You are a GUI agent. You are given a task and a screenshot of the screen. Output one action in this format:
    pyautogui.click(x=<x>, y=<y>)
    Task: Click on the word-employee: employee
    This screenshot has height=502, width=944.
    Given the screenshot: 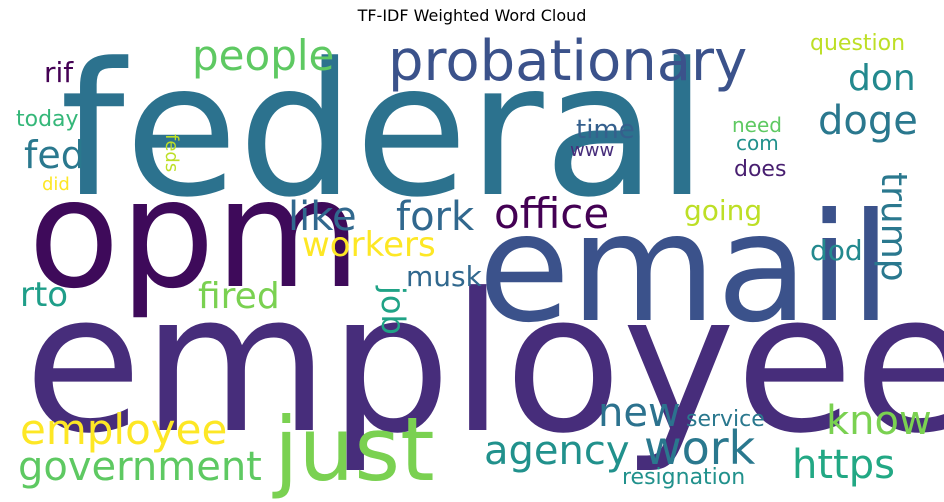 What is the action you would take?
    pyautogui.click(x=123, y=429)
    